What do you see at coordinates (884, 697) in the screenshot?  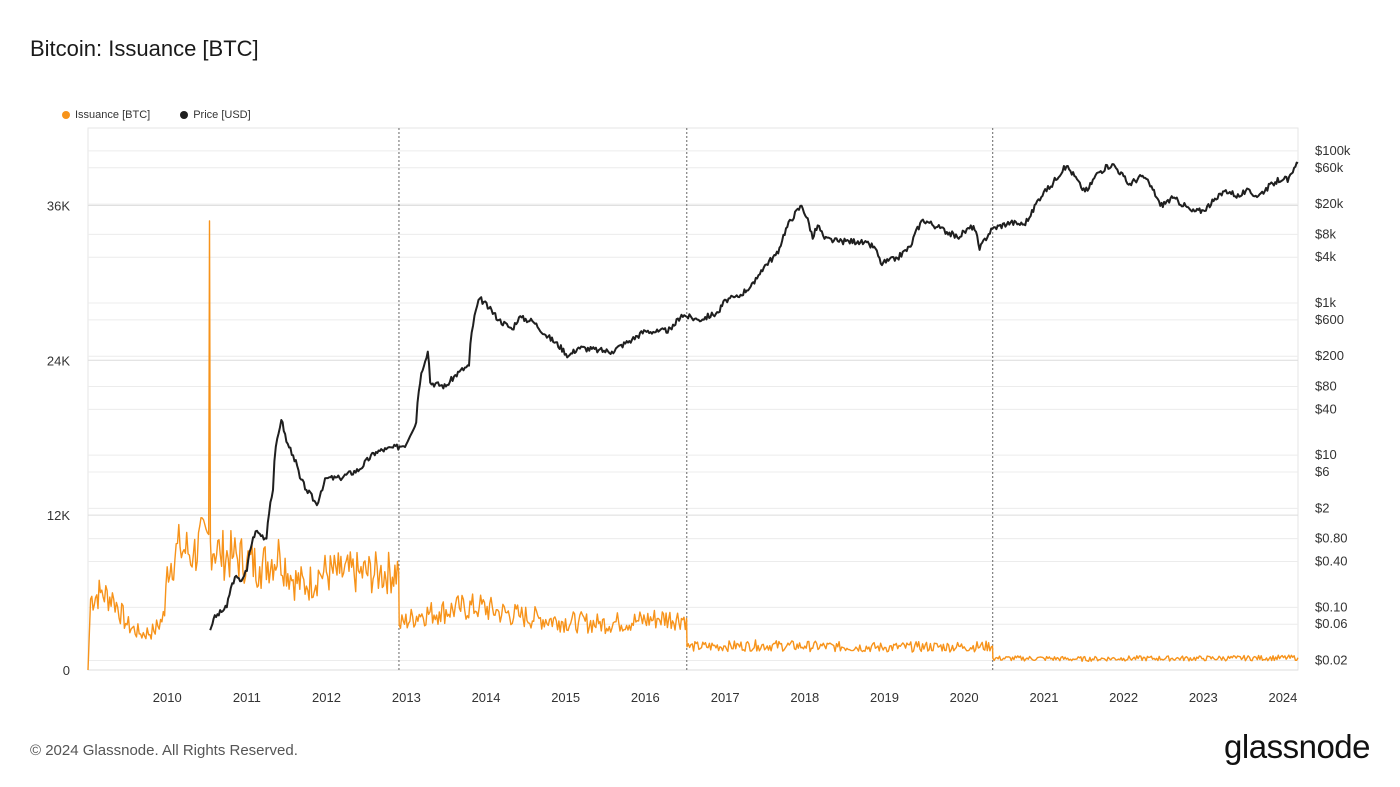 I see `x-tick-label: 2019` at bounding box center [884, 697].